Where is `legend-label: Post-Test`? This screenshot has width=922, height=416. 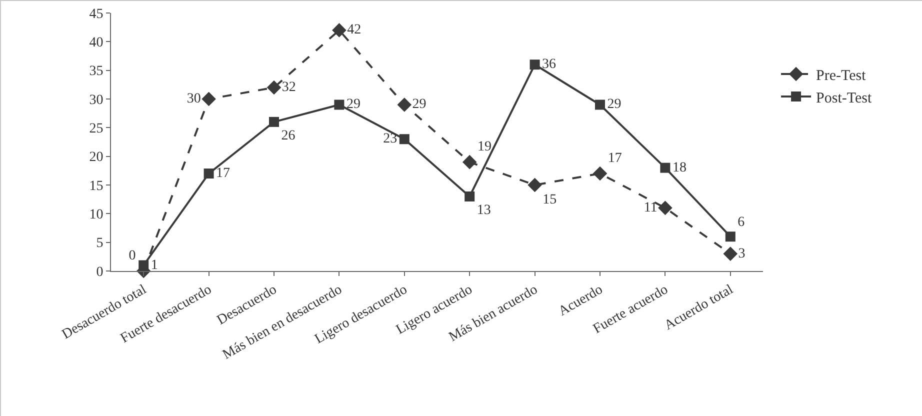
legend-label: Post-Test is located at coordinates (844, 98).